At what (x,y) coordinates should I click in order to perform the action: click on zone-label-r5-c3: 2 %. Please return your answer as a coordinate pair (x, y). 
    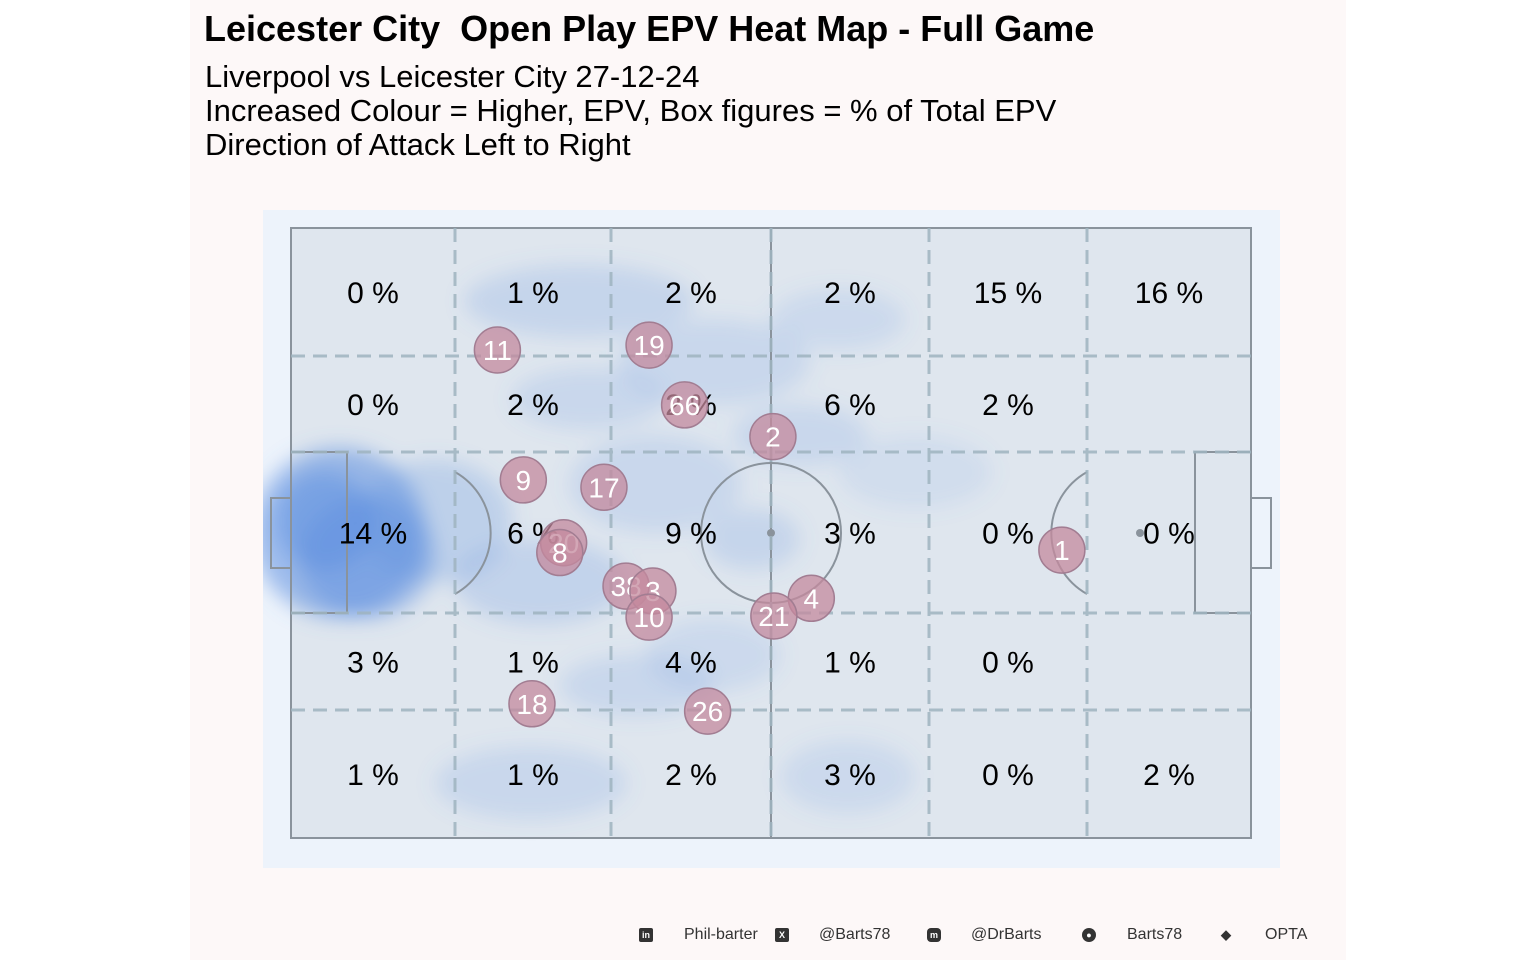
    Looking at the image, I should click on (691, 775).